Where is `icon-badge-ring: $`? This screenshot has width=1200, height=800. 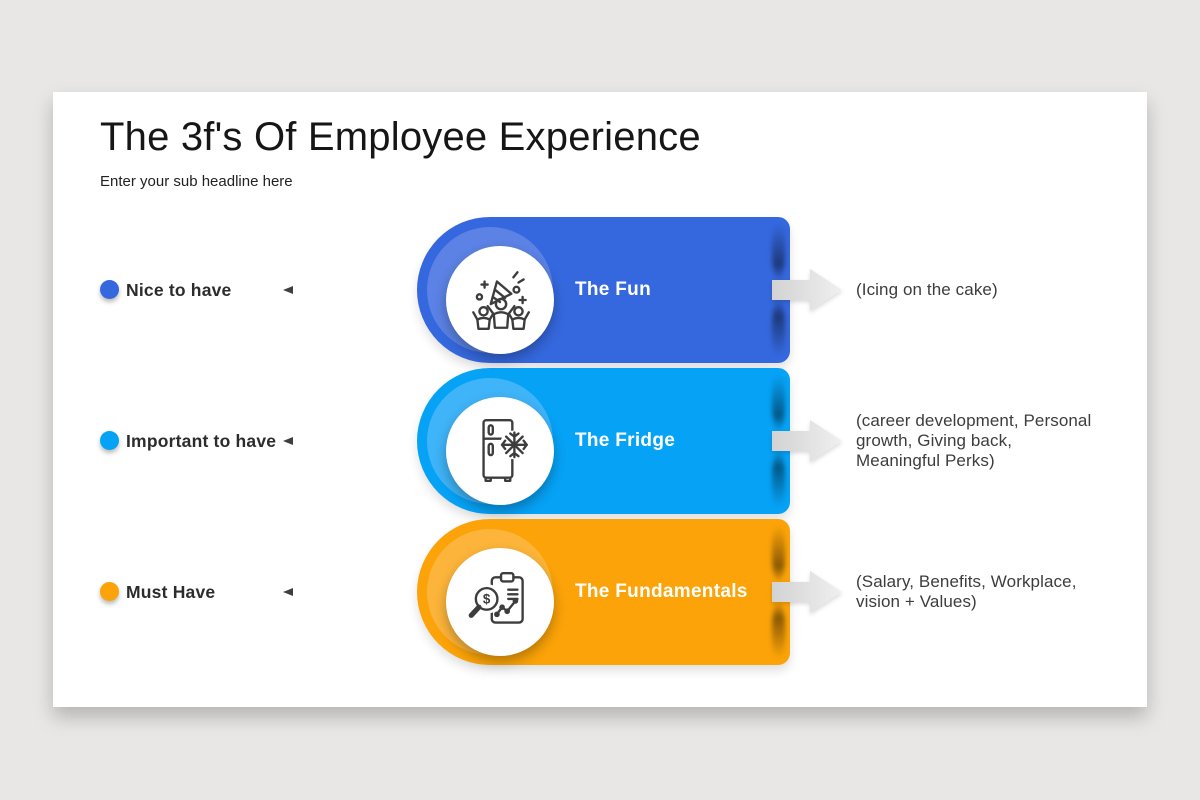 icon-badge-ring: $ is located at coordinates (490, 592).